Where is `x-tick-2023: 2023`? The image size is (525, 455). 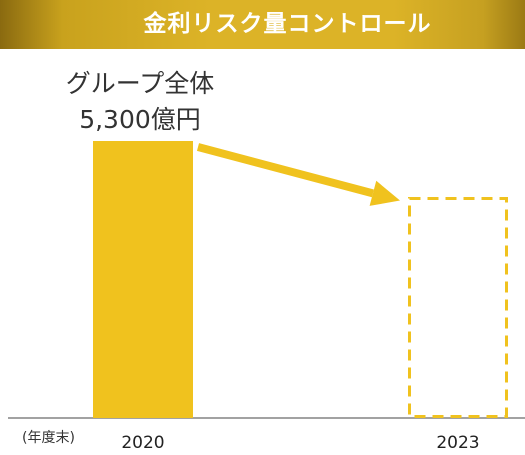
x-tick-2023: 2023 is located at coordinates (457, 443).